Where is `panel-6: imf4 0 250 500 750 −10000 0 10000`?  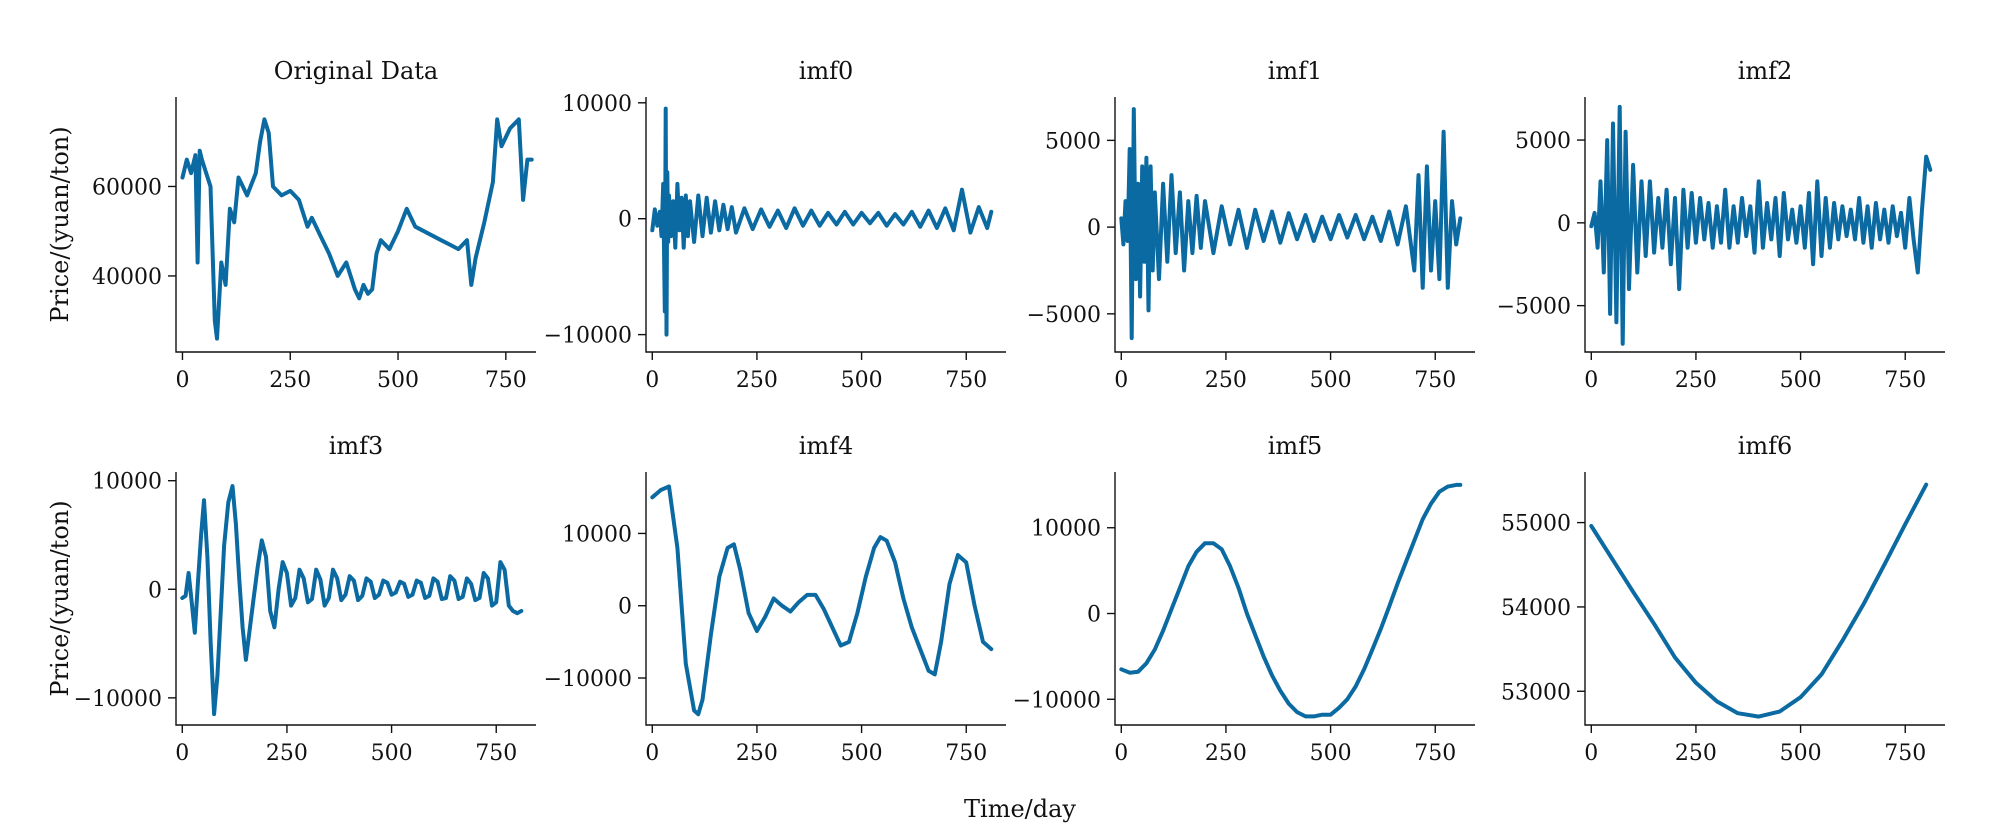 panel-6: imf4 0 250 500 750 −10000 0 10000 is located at coordinates (775, 599).